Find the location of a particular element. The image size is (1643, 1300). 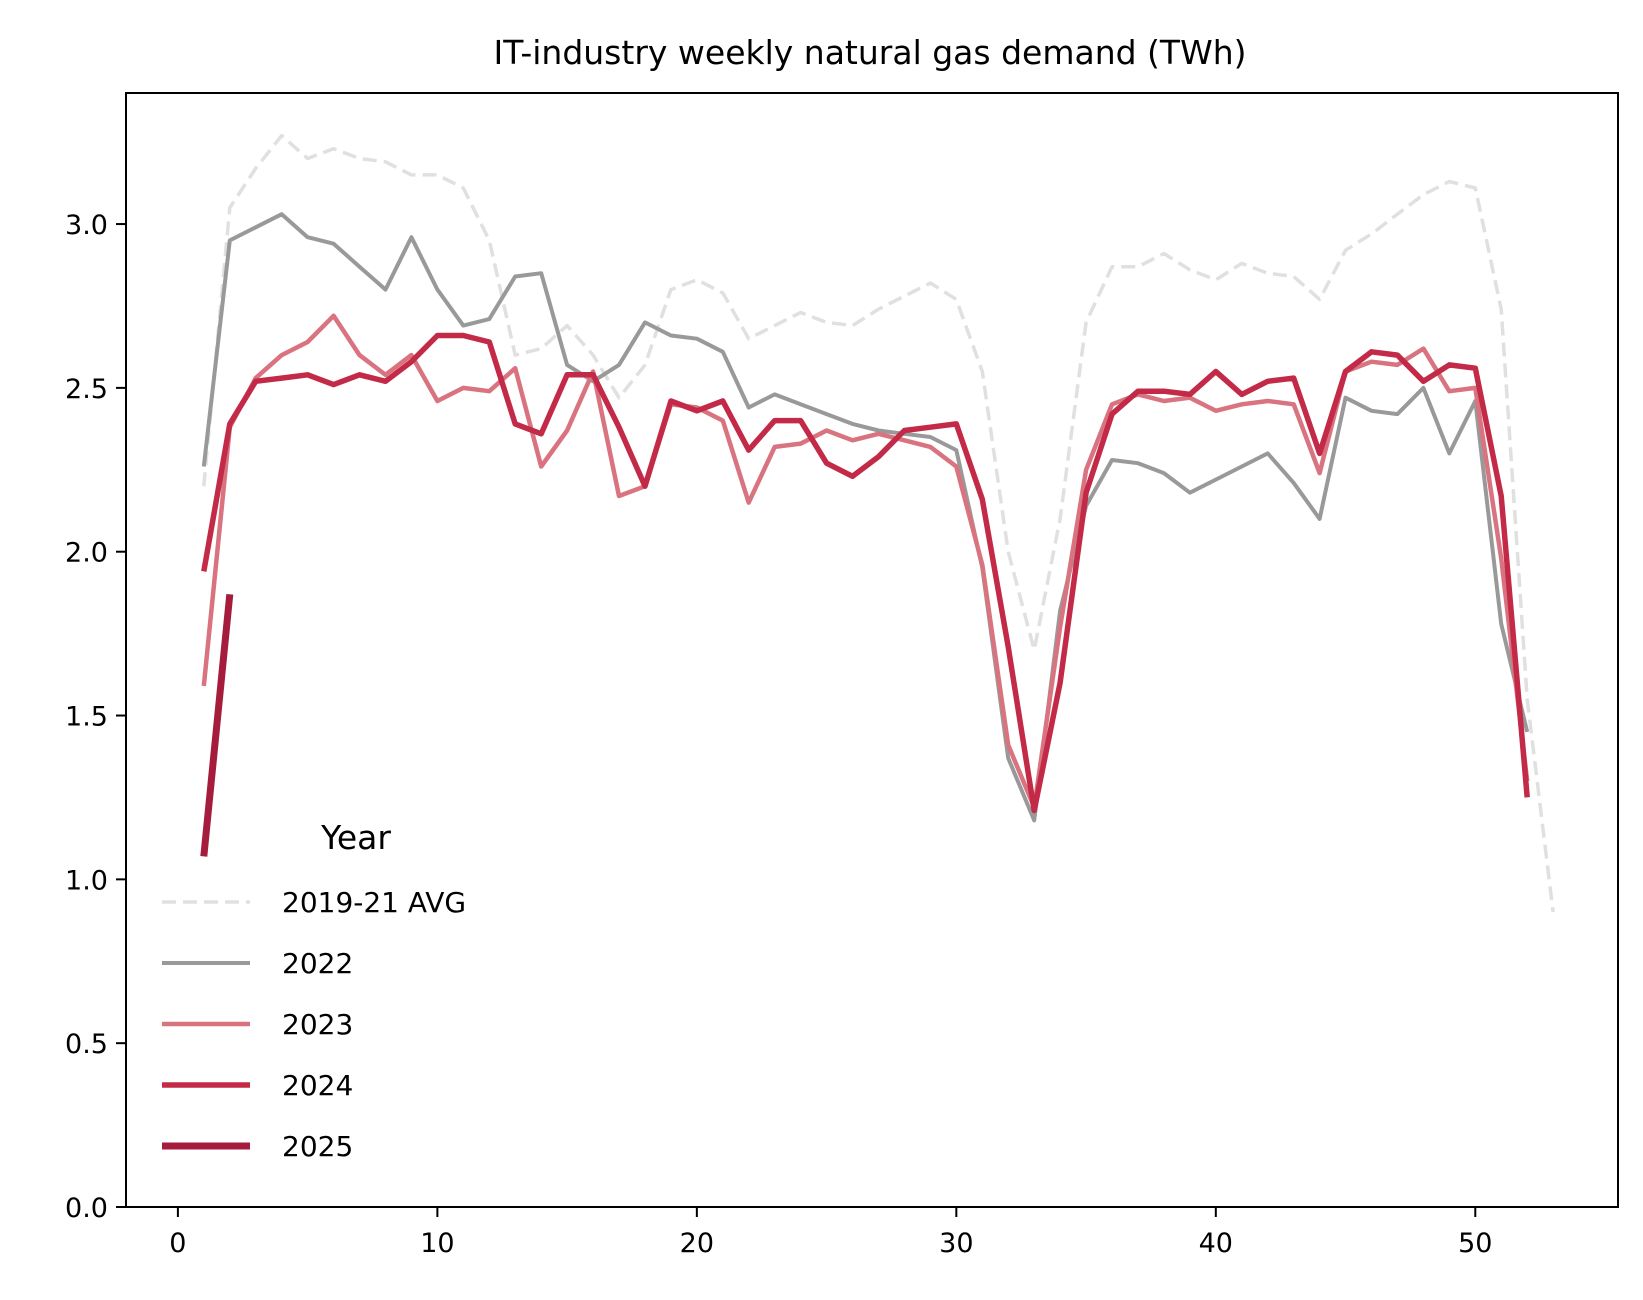

x-tick-label: 30 is located at coordinates (956, 1243).